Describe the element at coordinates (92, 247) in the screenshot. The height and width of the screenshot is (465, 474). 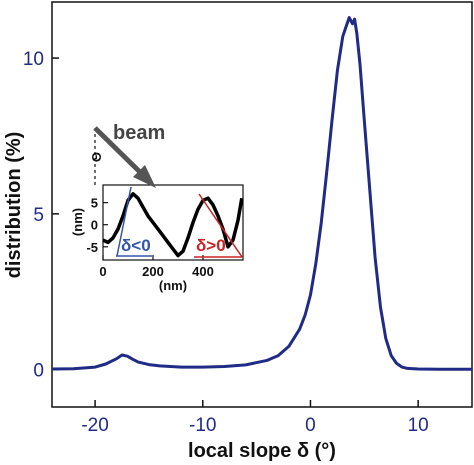
I see `inset-y-tick-label: -5` at that location.